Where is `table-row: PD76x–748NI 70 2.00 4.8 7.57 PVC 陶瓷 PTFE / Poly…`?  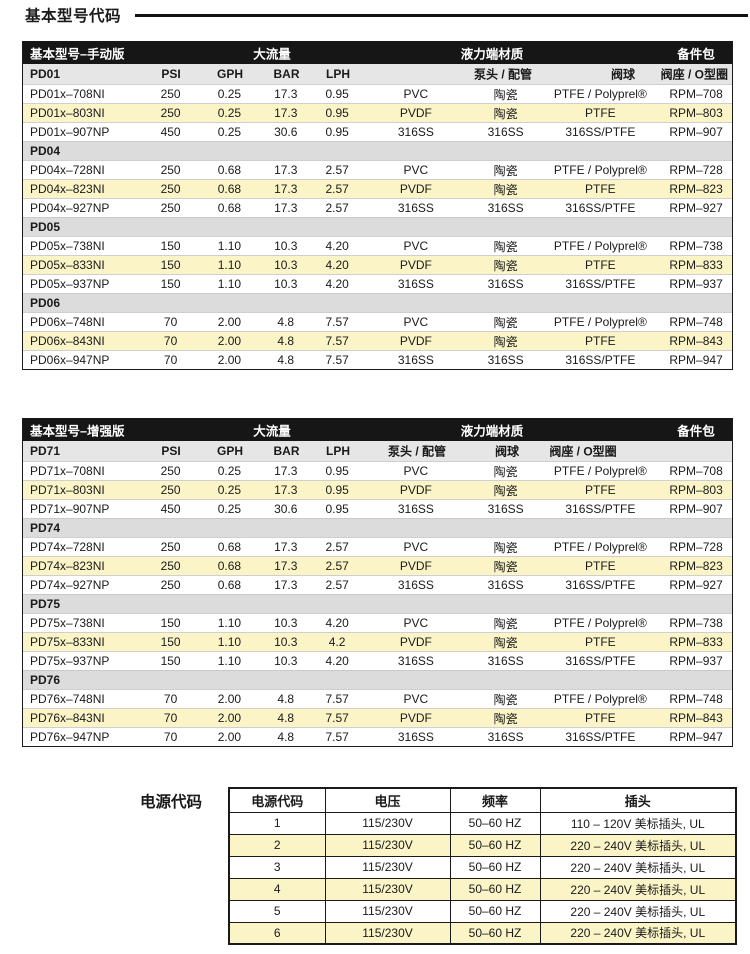
table-row: PD76x–748NI 70 2.00 4.8 7.57 PVC 陶瓷 PTFE / Poly… is located at coordinates (377, 698).